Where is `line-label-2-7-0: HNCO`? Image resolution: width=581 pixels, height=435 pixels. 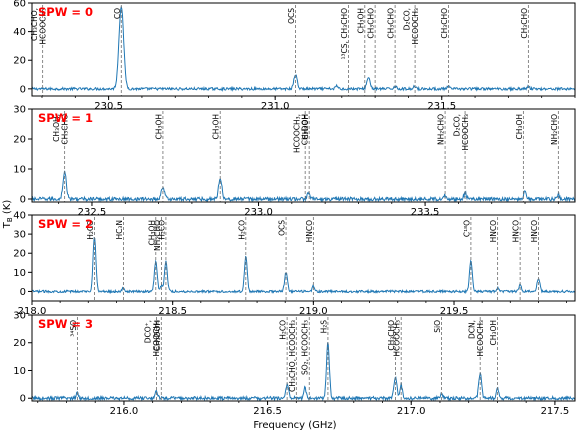 line-label-2-7-0: HNCO is located at coordinates (309, 231).